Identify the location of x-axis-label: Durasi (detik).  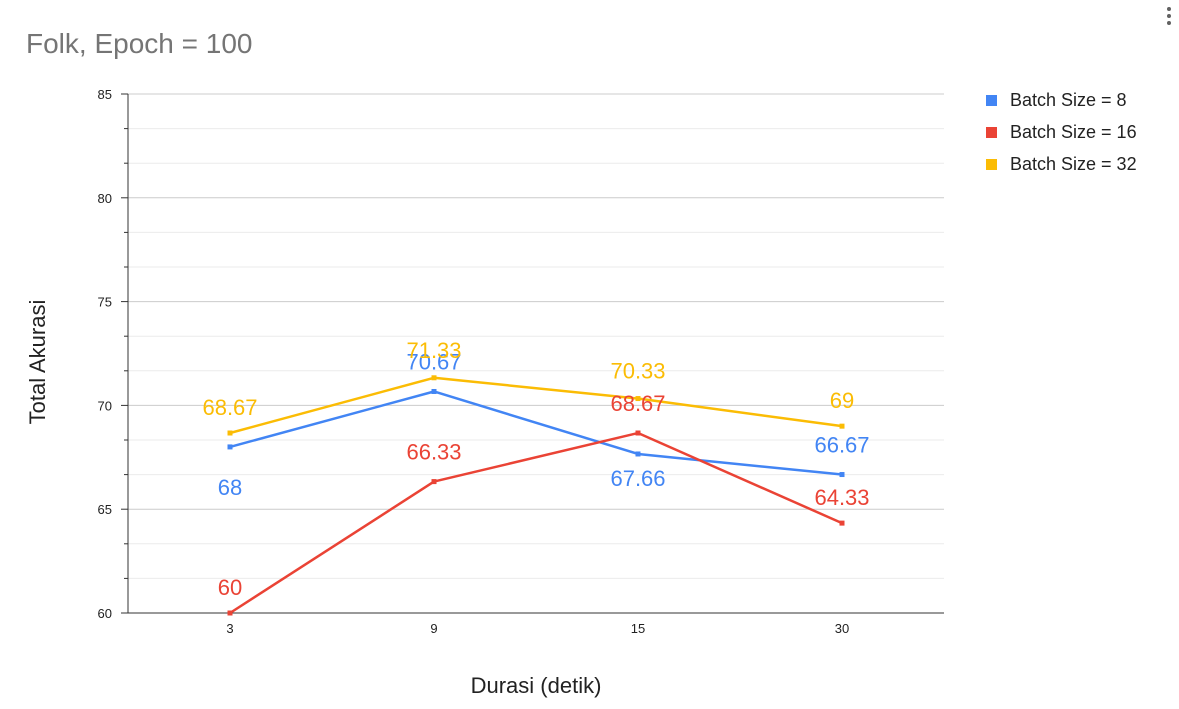
(536, 685).